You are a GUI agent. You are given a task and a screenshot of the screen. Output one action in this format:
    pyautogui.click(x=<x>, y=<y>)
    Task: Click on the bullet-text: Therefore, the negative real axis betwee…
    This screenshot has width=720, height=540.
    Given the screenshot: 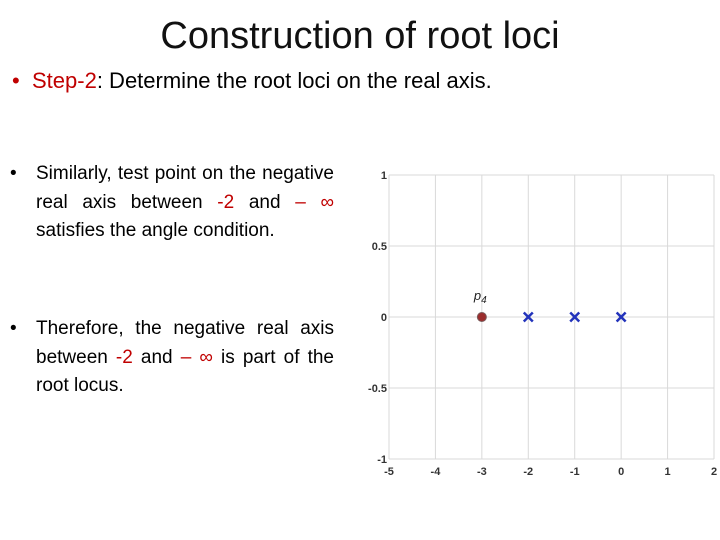 What is the action you would take?
    pyautogui.click(x=185, y=357)
    